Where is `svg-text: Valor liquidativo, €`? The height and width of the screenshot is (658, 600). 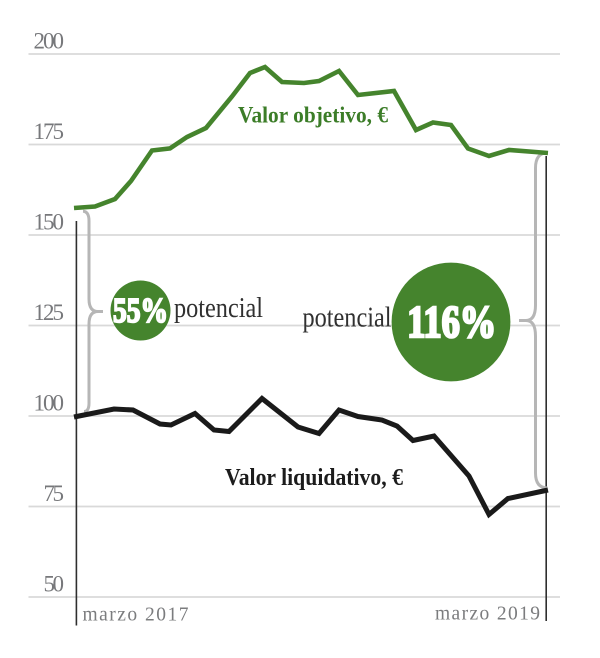 svg-text: Valor liquidativo, € is located at coordinates (314, 478).